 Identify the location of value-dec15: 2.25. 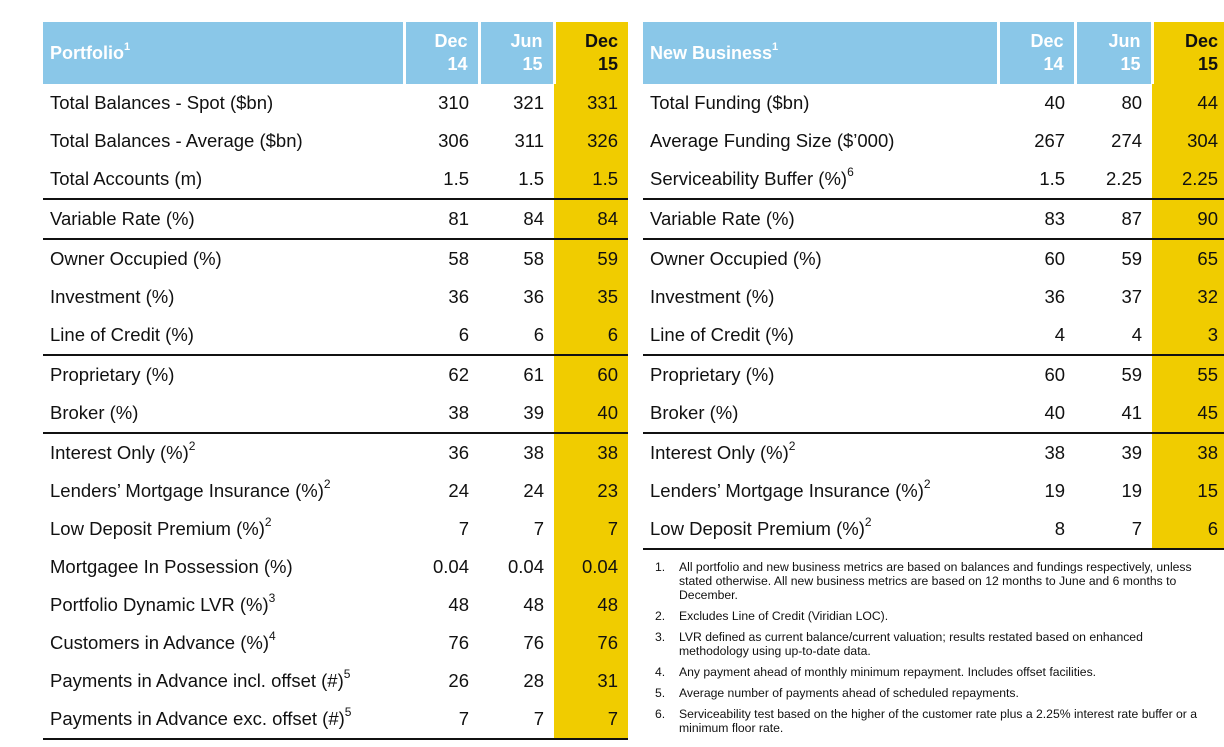
(1188, 179).